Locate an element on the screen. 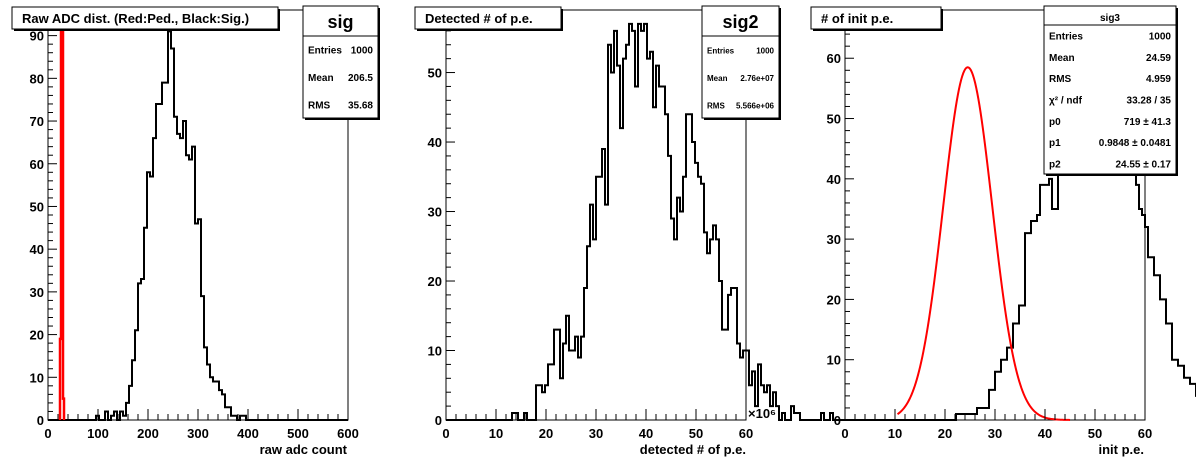  stats-row-label: p1 is located at coordinates (1055, 143).